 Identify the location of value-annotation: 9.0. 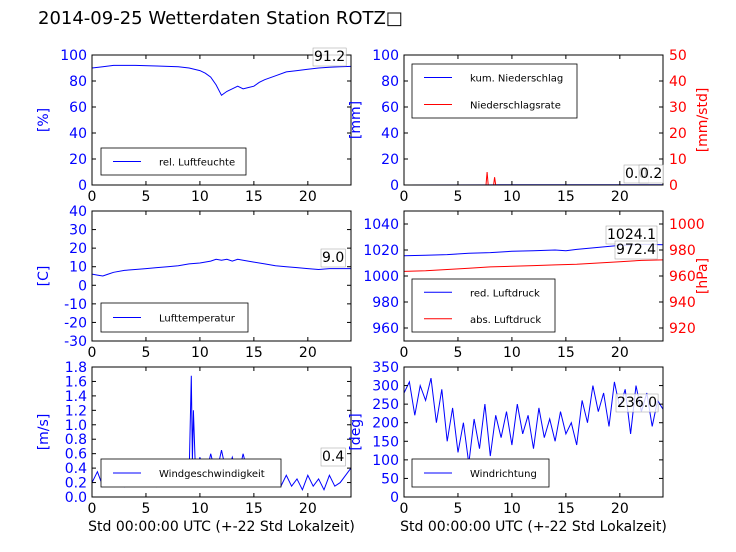
(333, 258).